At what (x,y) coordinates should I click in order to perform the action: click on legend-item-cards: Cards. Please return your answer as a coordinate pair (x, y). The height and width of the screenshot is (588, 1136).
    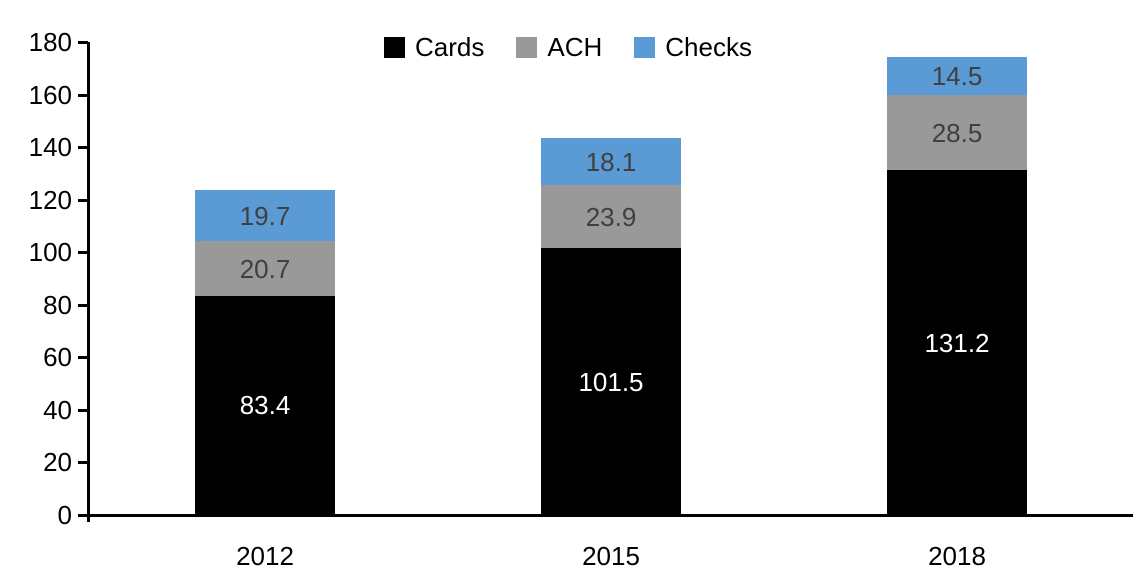
    Looking at the image, I should click on (434, 47).